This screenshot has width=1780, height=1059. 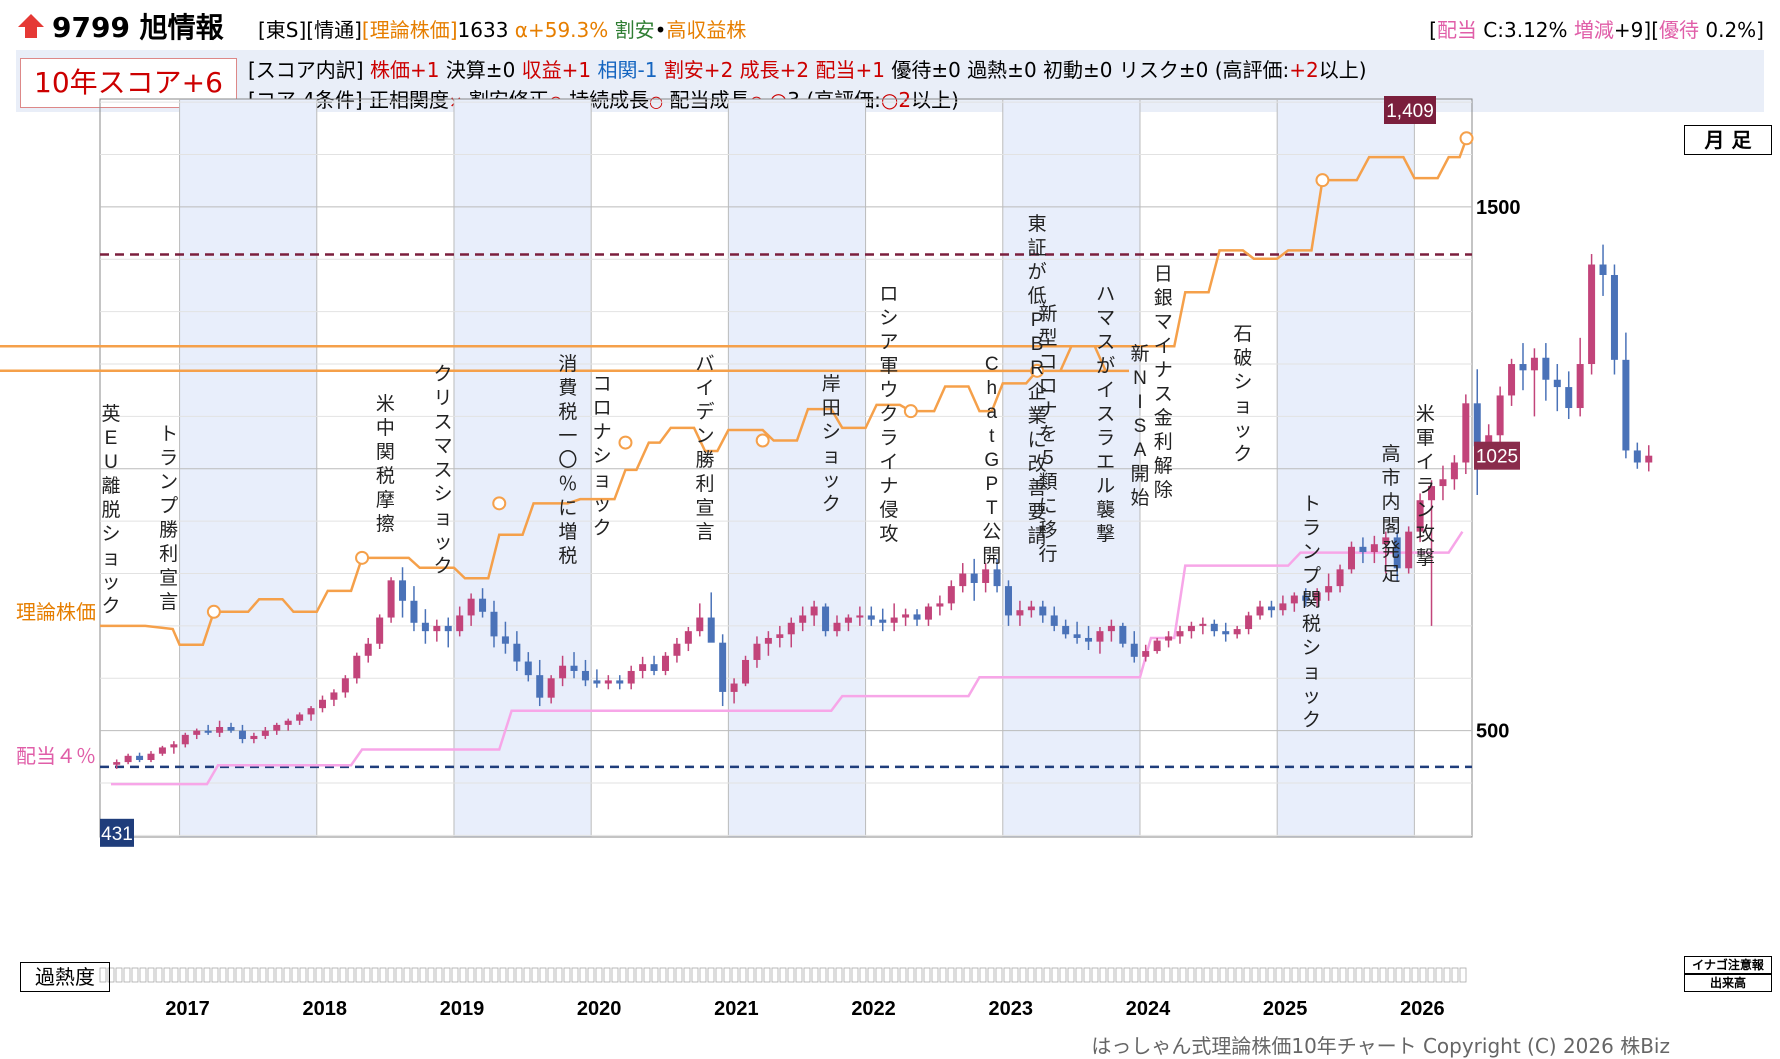 What do you see at coordinates (310, 30) in the screenshot?
I see `market-tags: [東S][情通]` at bounding box center [310, 30].